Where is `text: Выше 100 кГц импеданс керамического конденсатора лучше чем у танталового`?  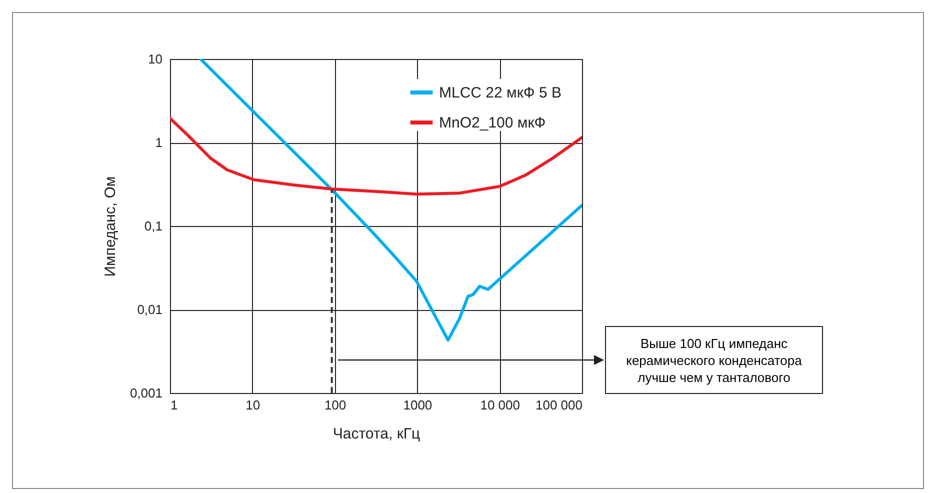 text: Выше 100 кГц импеданс керамического конденсатора лучше чем у танталового is located at coordinates (714, 360).